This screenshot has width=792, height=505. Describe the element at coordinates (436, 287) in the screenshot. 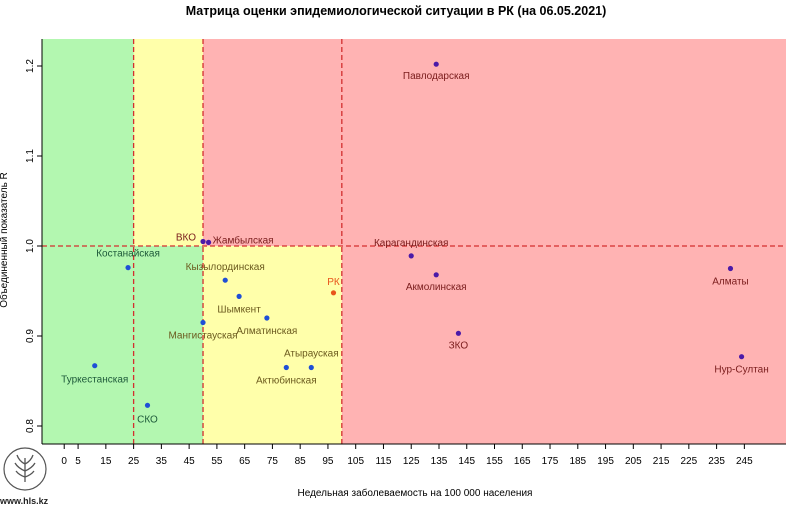

I see `data-point-label: Акмолинская` at that location.